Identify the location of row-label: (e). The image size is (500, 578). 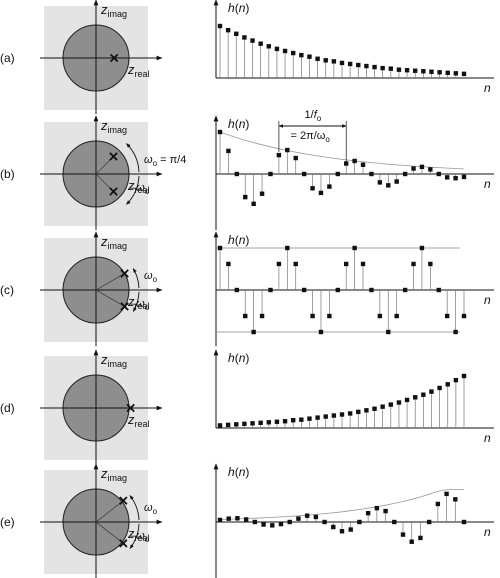
(7, 522).